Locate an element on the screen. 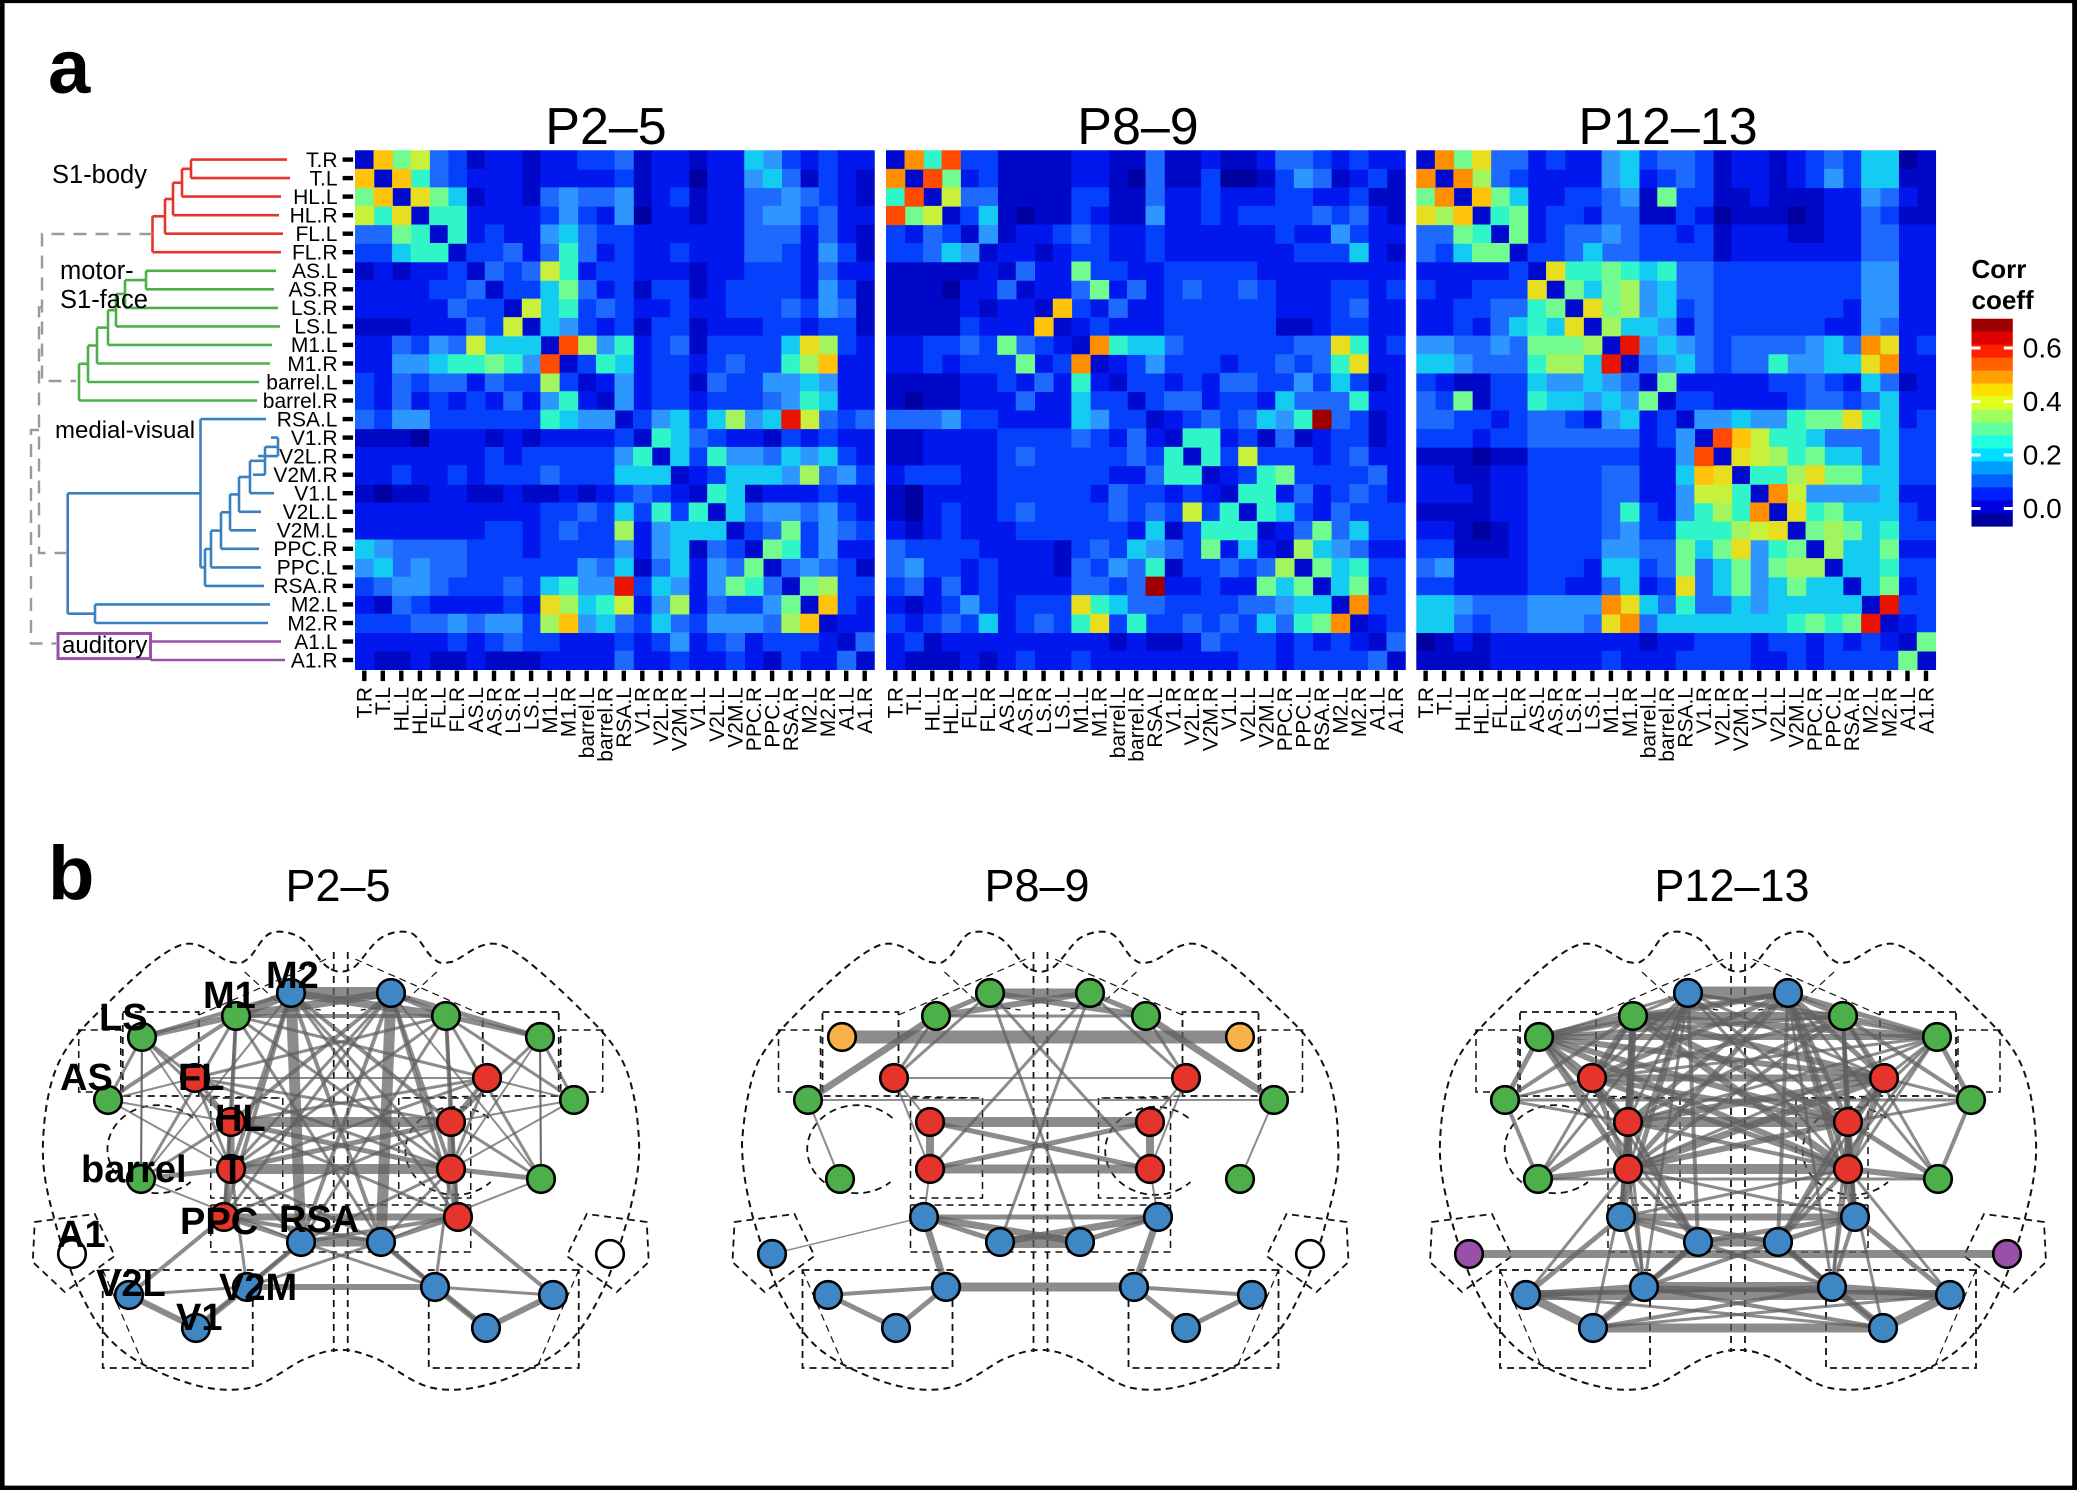  svg-text: V2L.L is located at coordinates (1248, 714).